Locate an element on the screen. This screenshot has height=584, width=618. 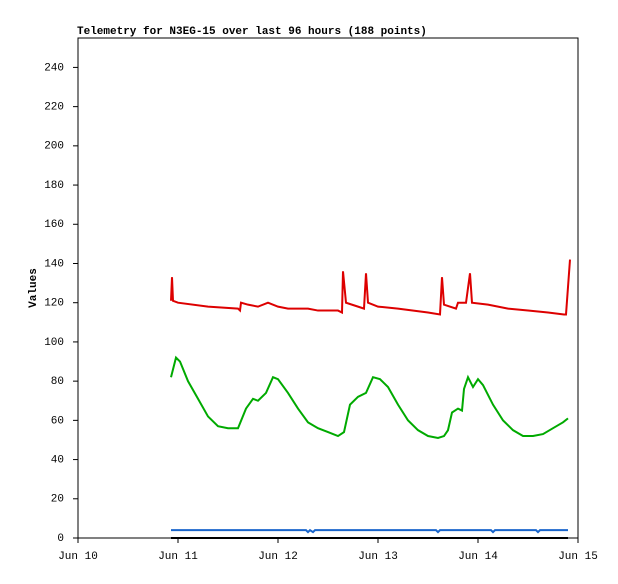
y-tick-label: 160 is located at coordinates (54, 225).